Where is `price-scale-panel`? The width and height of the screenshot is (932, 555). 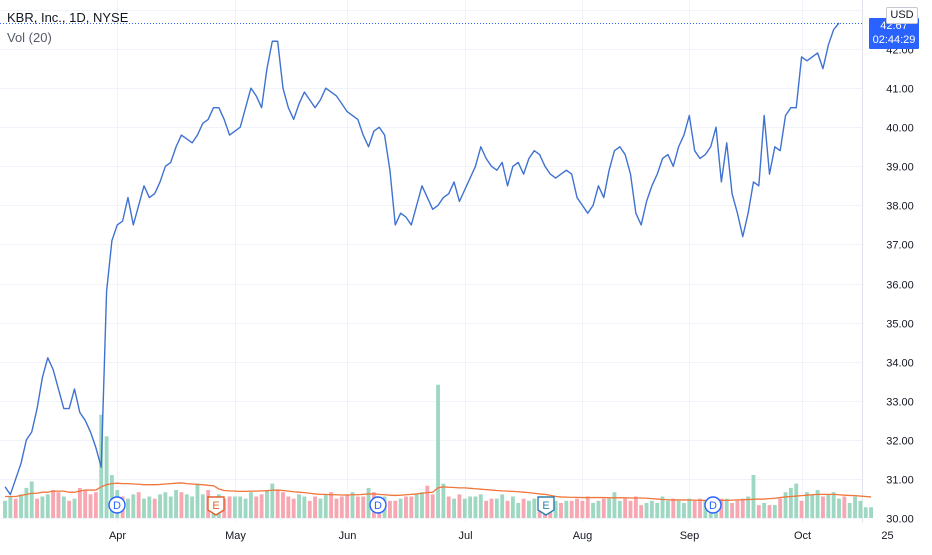 price-scale-panel is located at coordinates (897, 275).